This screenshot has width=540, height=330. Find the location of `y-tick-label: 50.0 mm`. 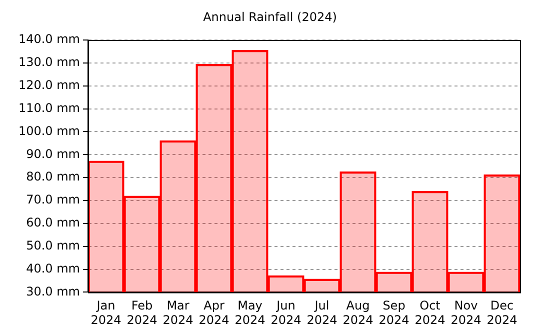

y-tick-label: 50.0 mm is located at coordinates (53, 245).